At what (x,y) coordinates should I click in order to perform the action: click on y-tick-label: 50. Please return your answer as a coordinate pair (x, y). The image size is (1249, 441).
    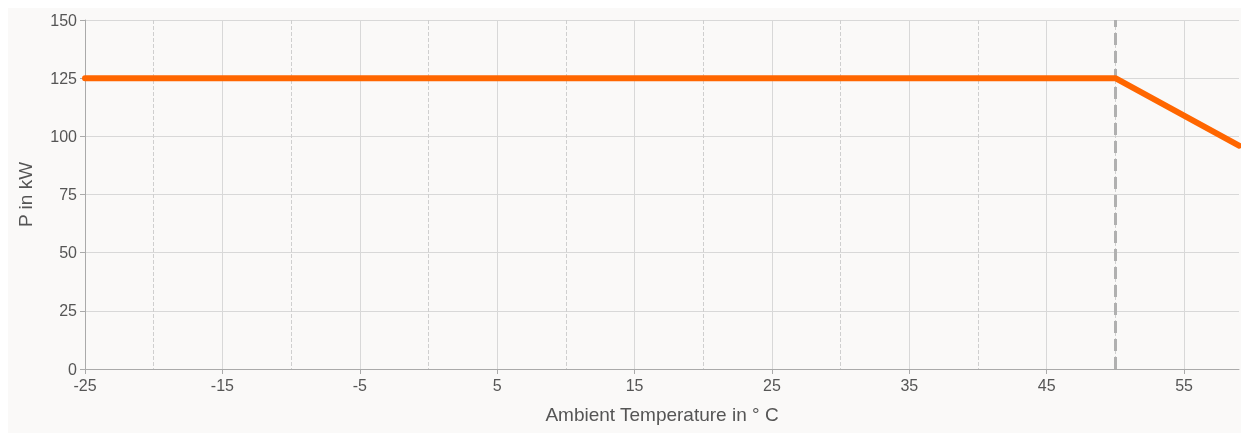
    Looking at the image, I should click on (68, 253).